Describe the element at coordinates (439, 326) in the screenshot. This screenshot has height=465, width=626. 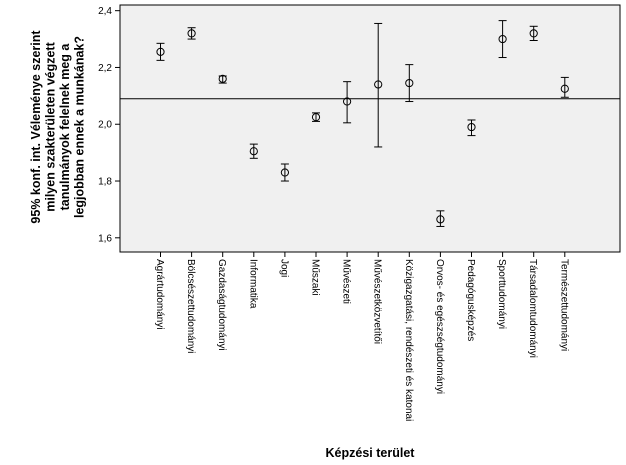
I see `x-tick-label: Orvos- és egészségtudományi` at that location.